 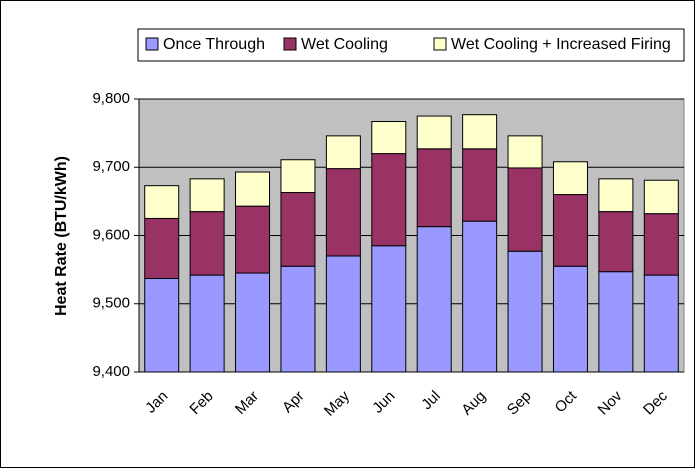 I want to click on legend-label: Once Through, so click(x=214, y=44).